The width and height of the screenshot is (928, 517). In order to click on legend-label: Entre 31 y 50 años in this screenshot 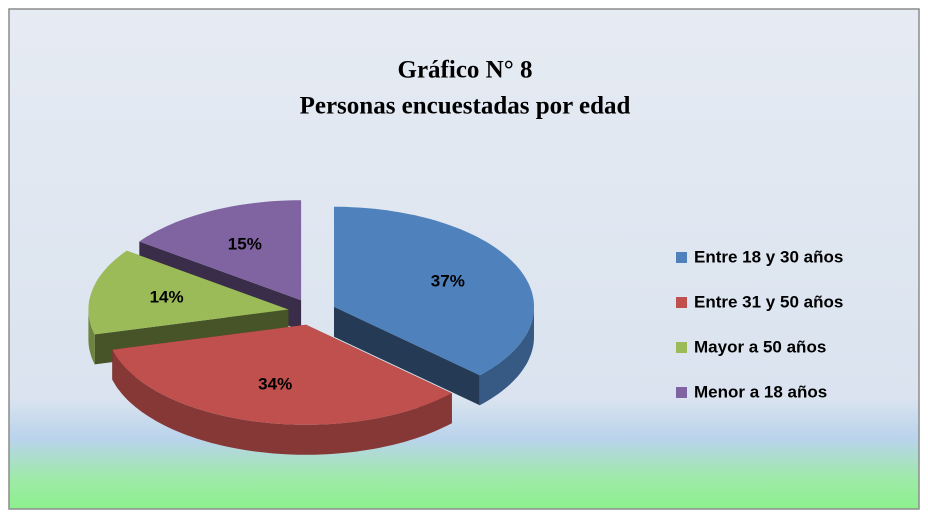, I will do `click(768, 301)`.